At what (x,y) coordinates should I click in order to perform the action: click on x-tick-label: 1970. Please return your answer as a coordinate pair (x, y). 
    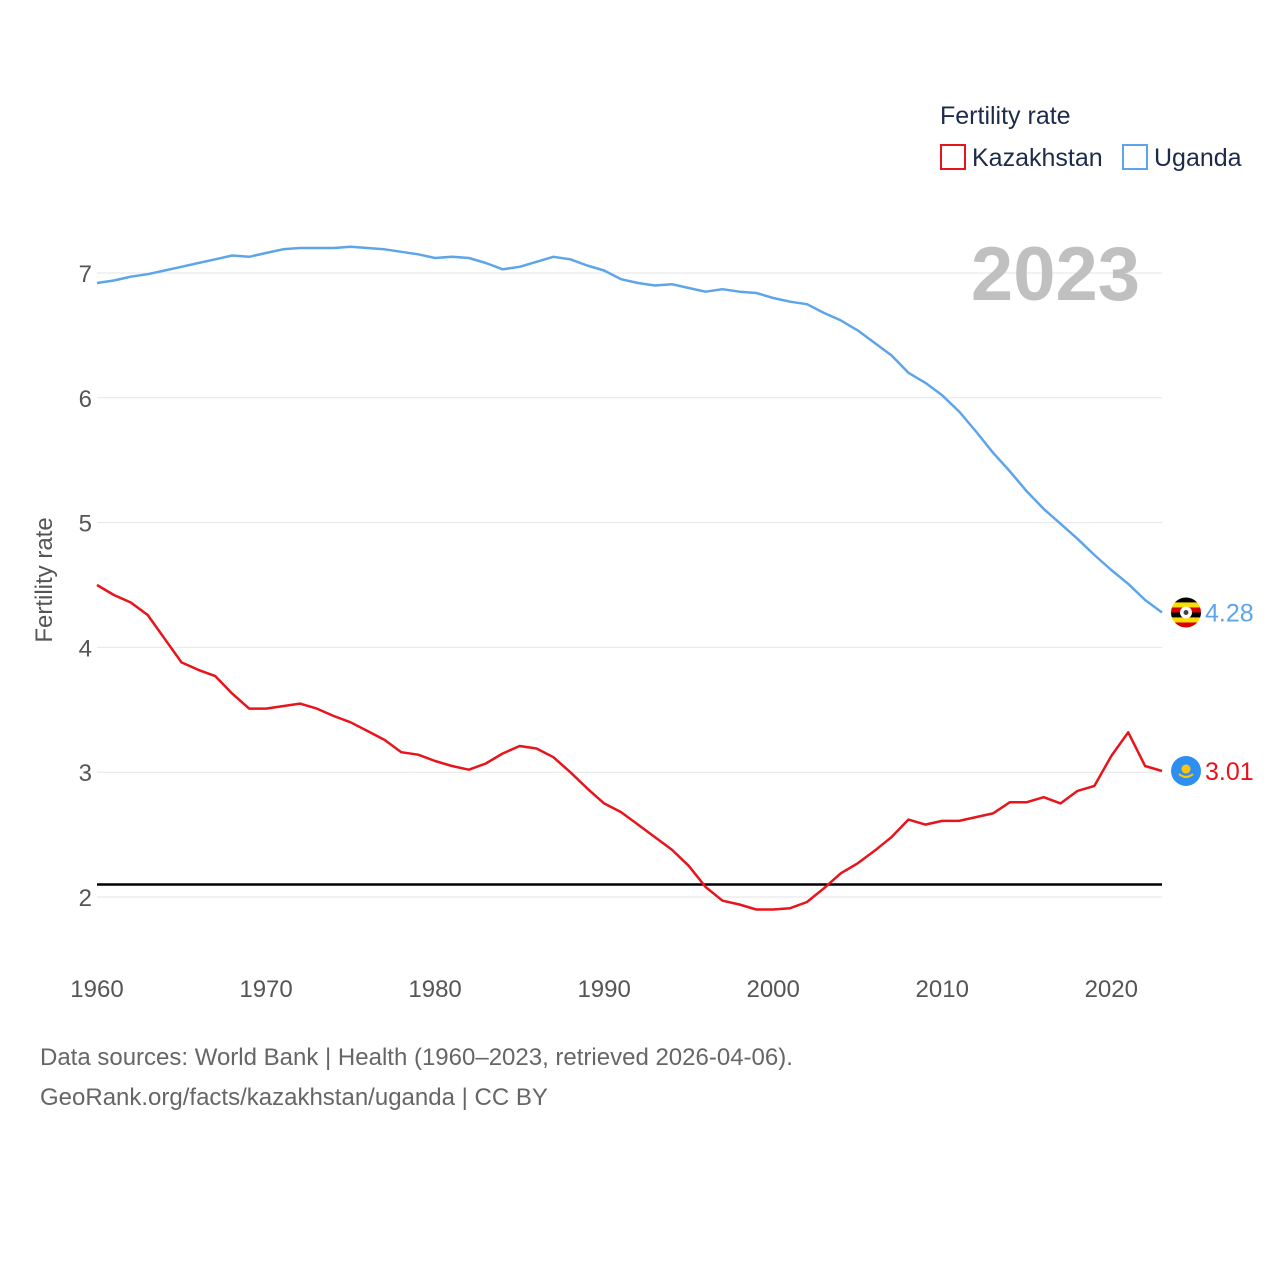
    Looking at the image, I should click on (265, 989).